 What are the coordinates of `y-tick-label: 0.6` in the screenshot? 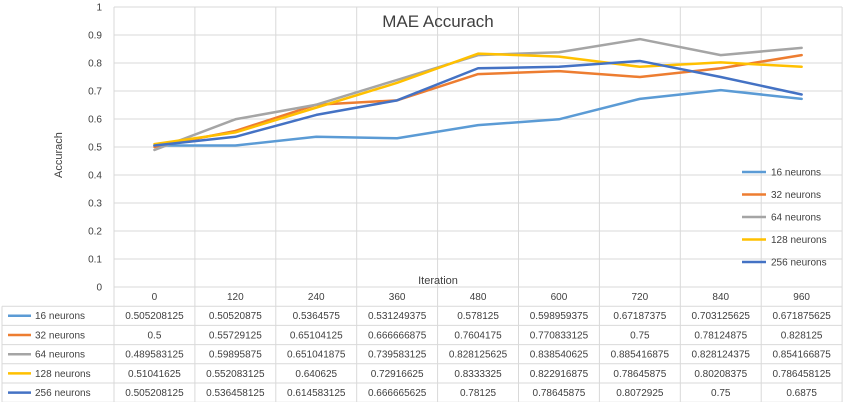 It's located at (95, 120).